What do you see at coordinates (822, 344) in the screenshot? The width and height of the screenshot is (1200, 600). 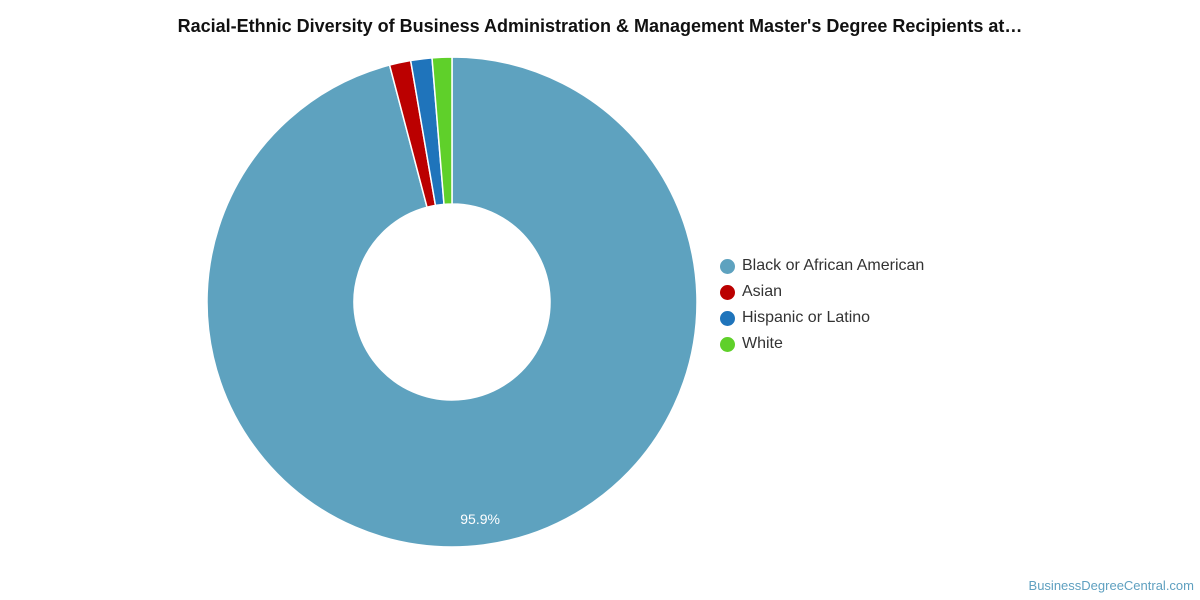 I see `legend-item-white: White` at bounding box center [822, 344].